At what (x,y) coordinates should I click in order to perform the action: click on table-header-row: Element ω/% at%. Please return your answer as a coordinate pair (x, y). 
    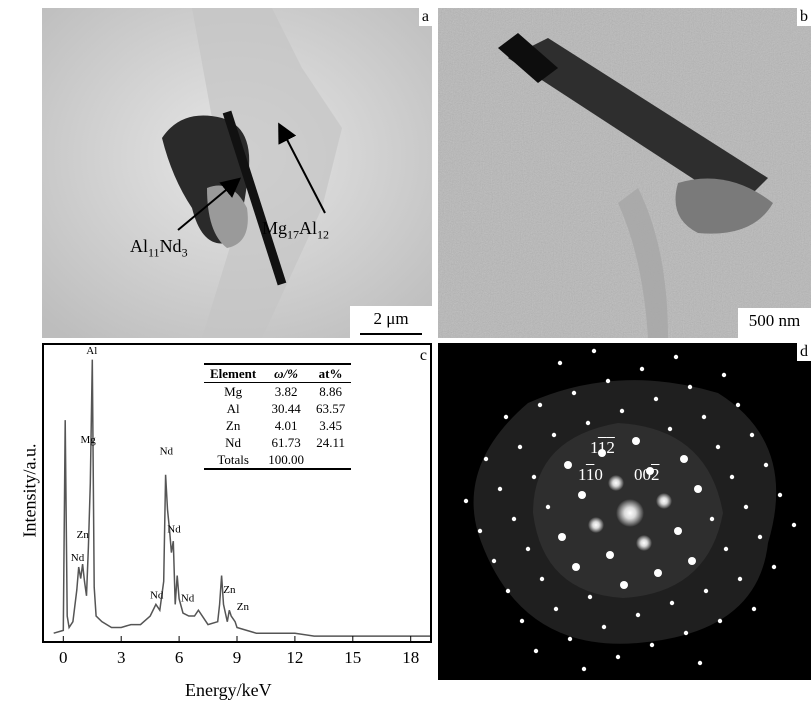
    Looking at the image, I should click on (278, 373).